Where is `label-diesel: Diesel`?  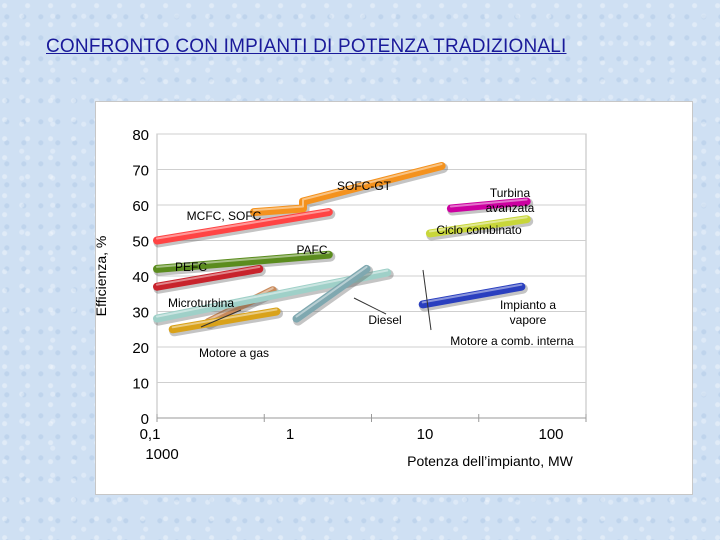
label-diesel: Diesel is located at coordinates (384, 320).